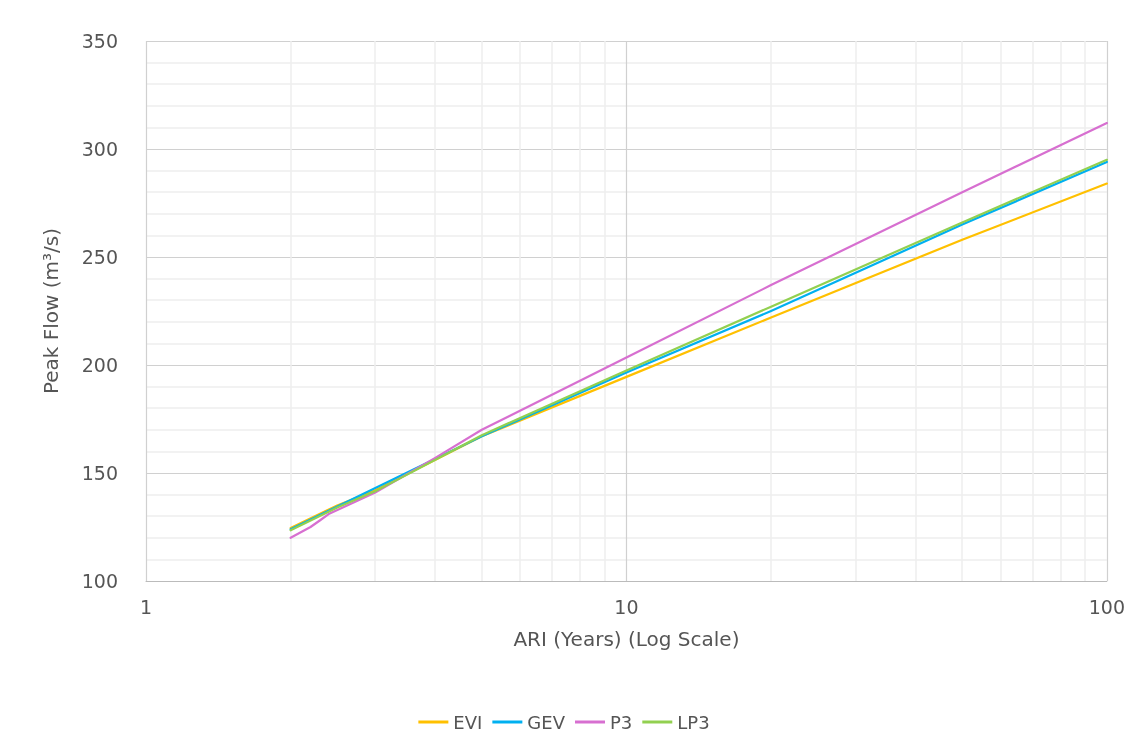  I want to click on x-tick-label: 1, so click(146, 606).